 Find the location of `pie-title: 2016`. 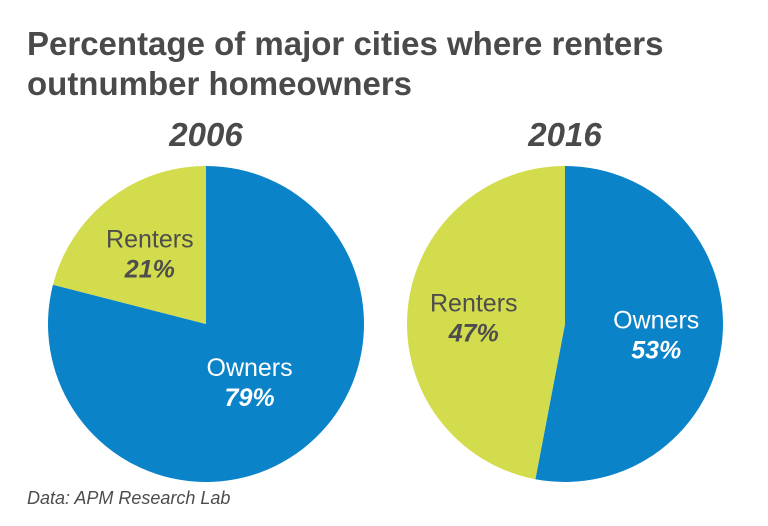

pie-title: 2016 is located at coordinates (565, 134).